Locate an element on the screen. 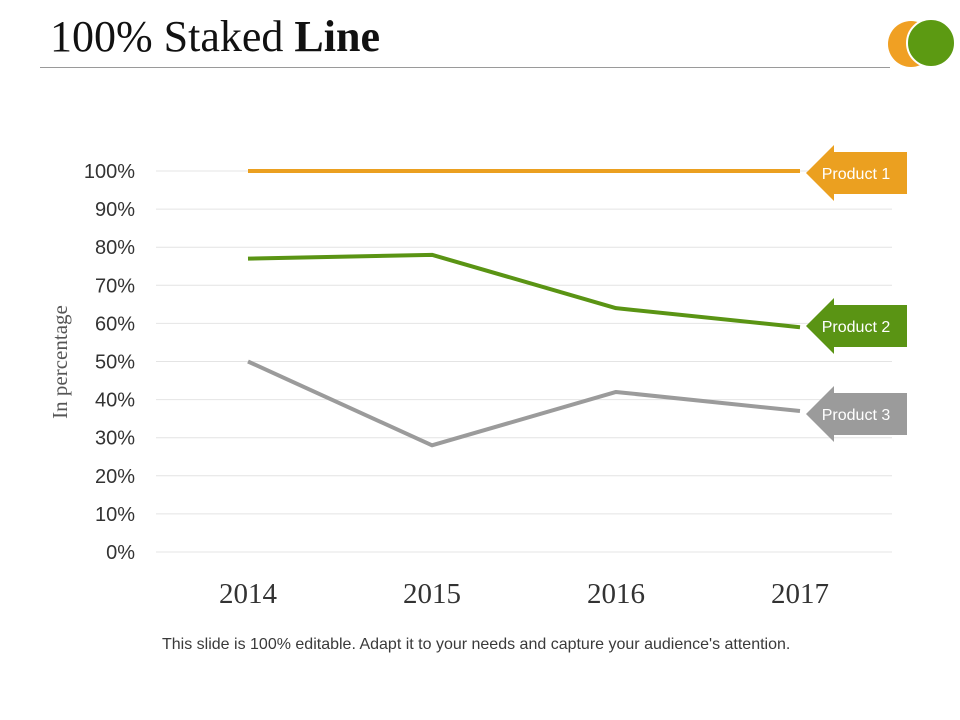  y-tick-label: 0% is located at coordinates (120, 553).